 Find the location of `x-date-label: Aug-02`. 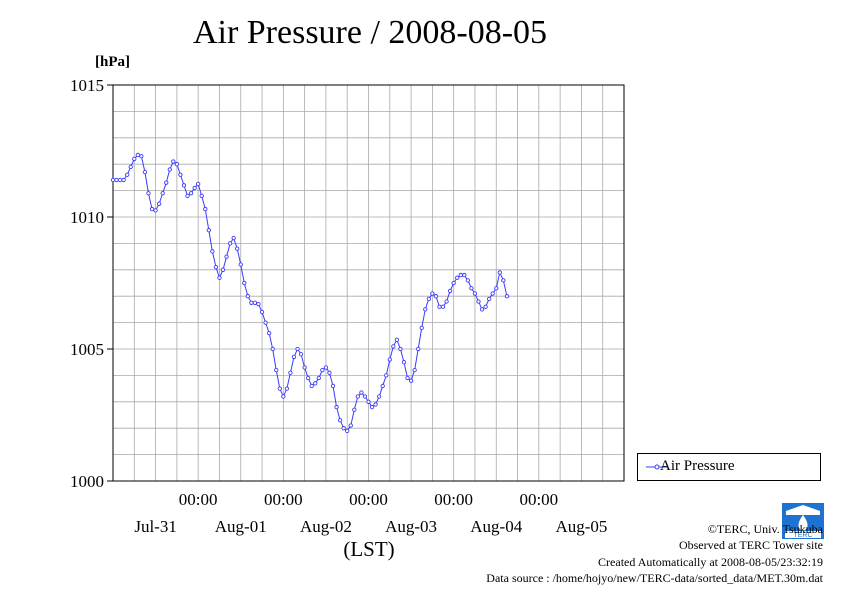

x-date-label: Aug-02 is located at coordinates (326, 526).